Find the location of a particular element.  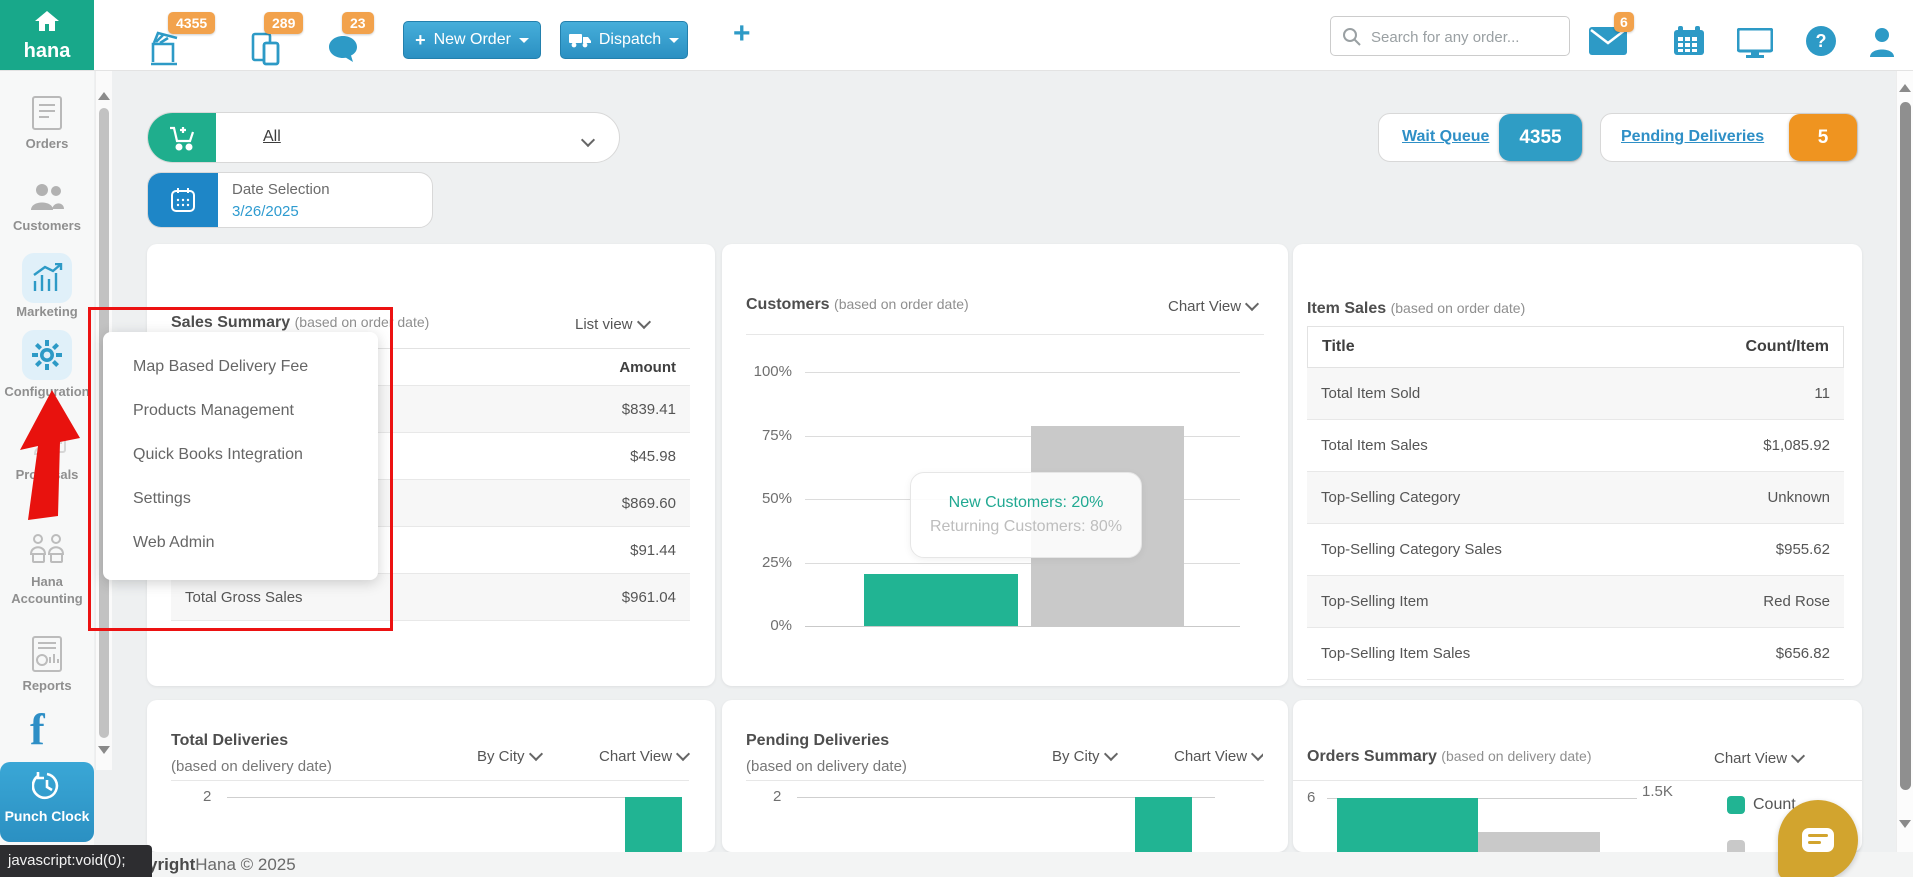

deliveries-bar is located at coordinates (653, 824).